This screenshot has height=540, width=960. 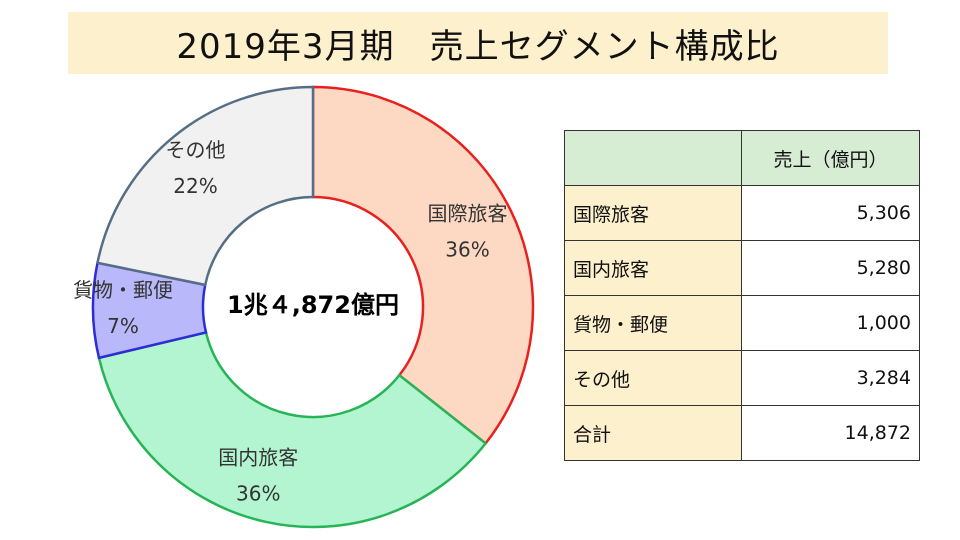 I want to click on table-row-value: 5,280, so click(x=830, y=268).